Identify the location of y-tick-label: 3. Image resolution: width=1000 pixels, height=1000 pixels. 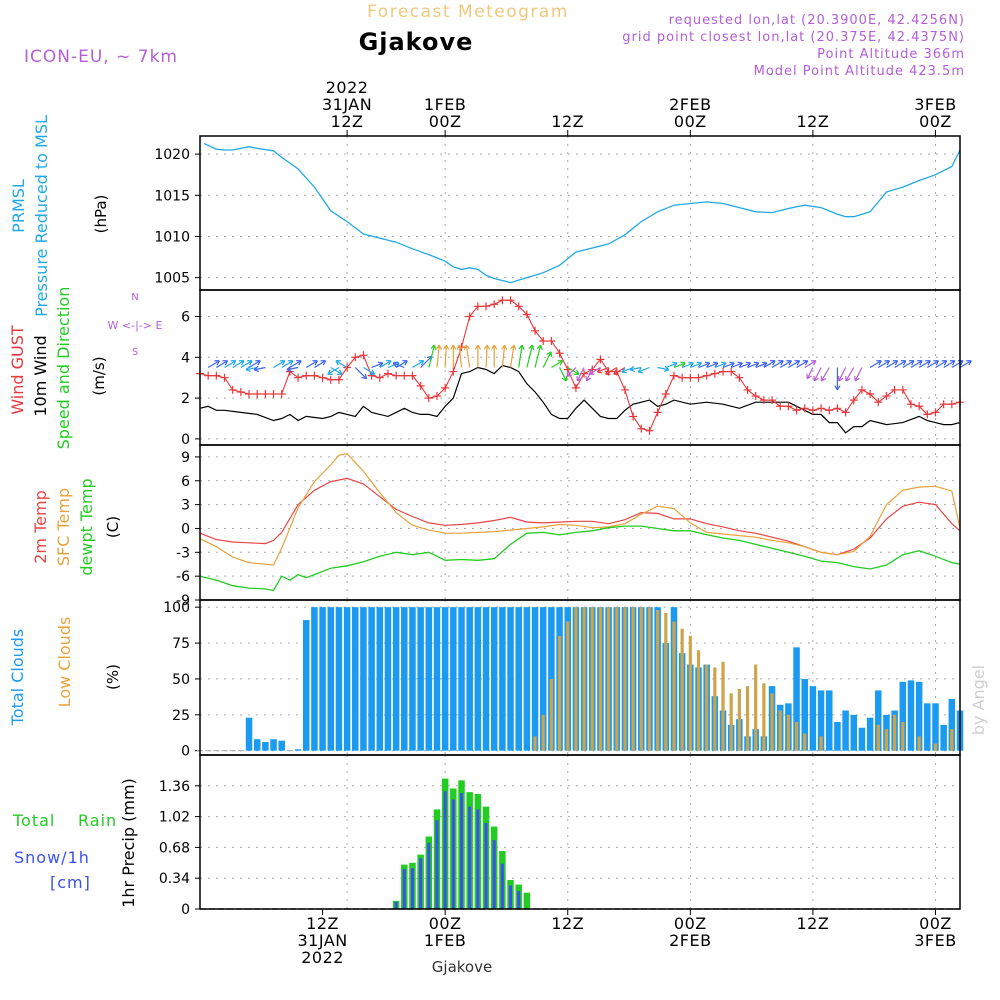
(185, 506).